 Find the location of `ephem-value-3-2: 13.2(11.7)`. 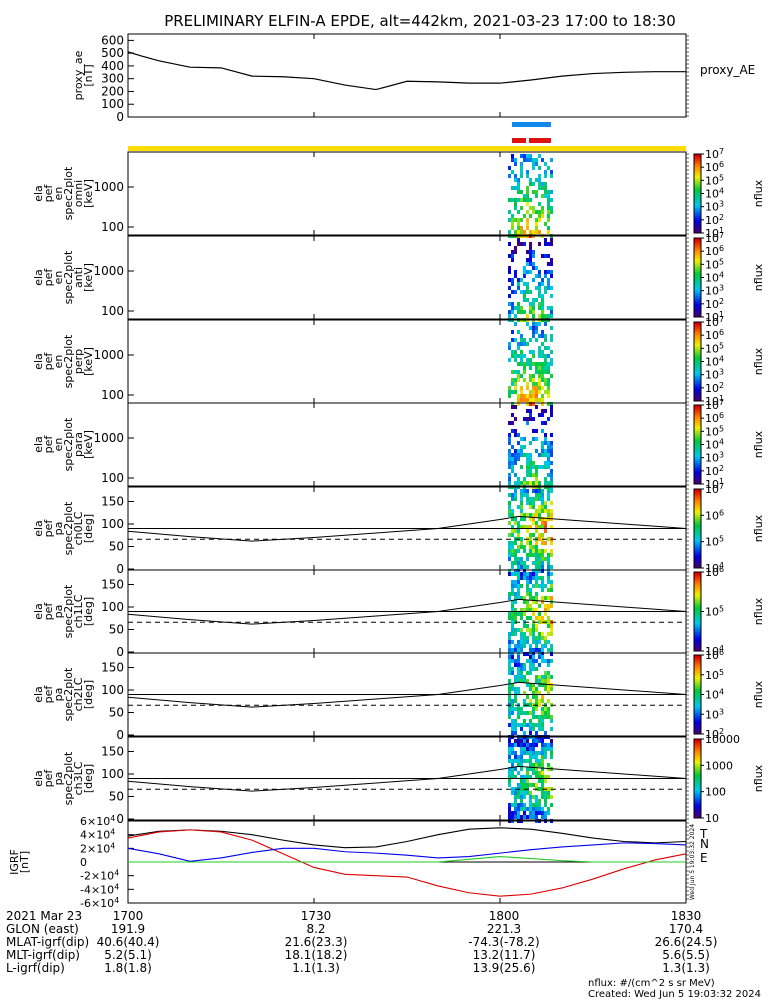

ephem-value-3-2: 13.2(11.7) is located at coordinates (504, 955).